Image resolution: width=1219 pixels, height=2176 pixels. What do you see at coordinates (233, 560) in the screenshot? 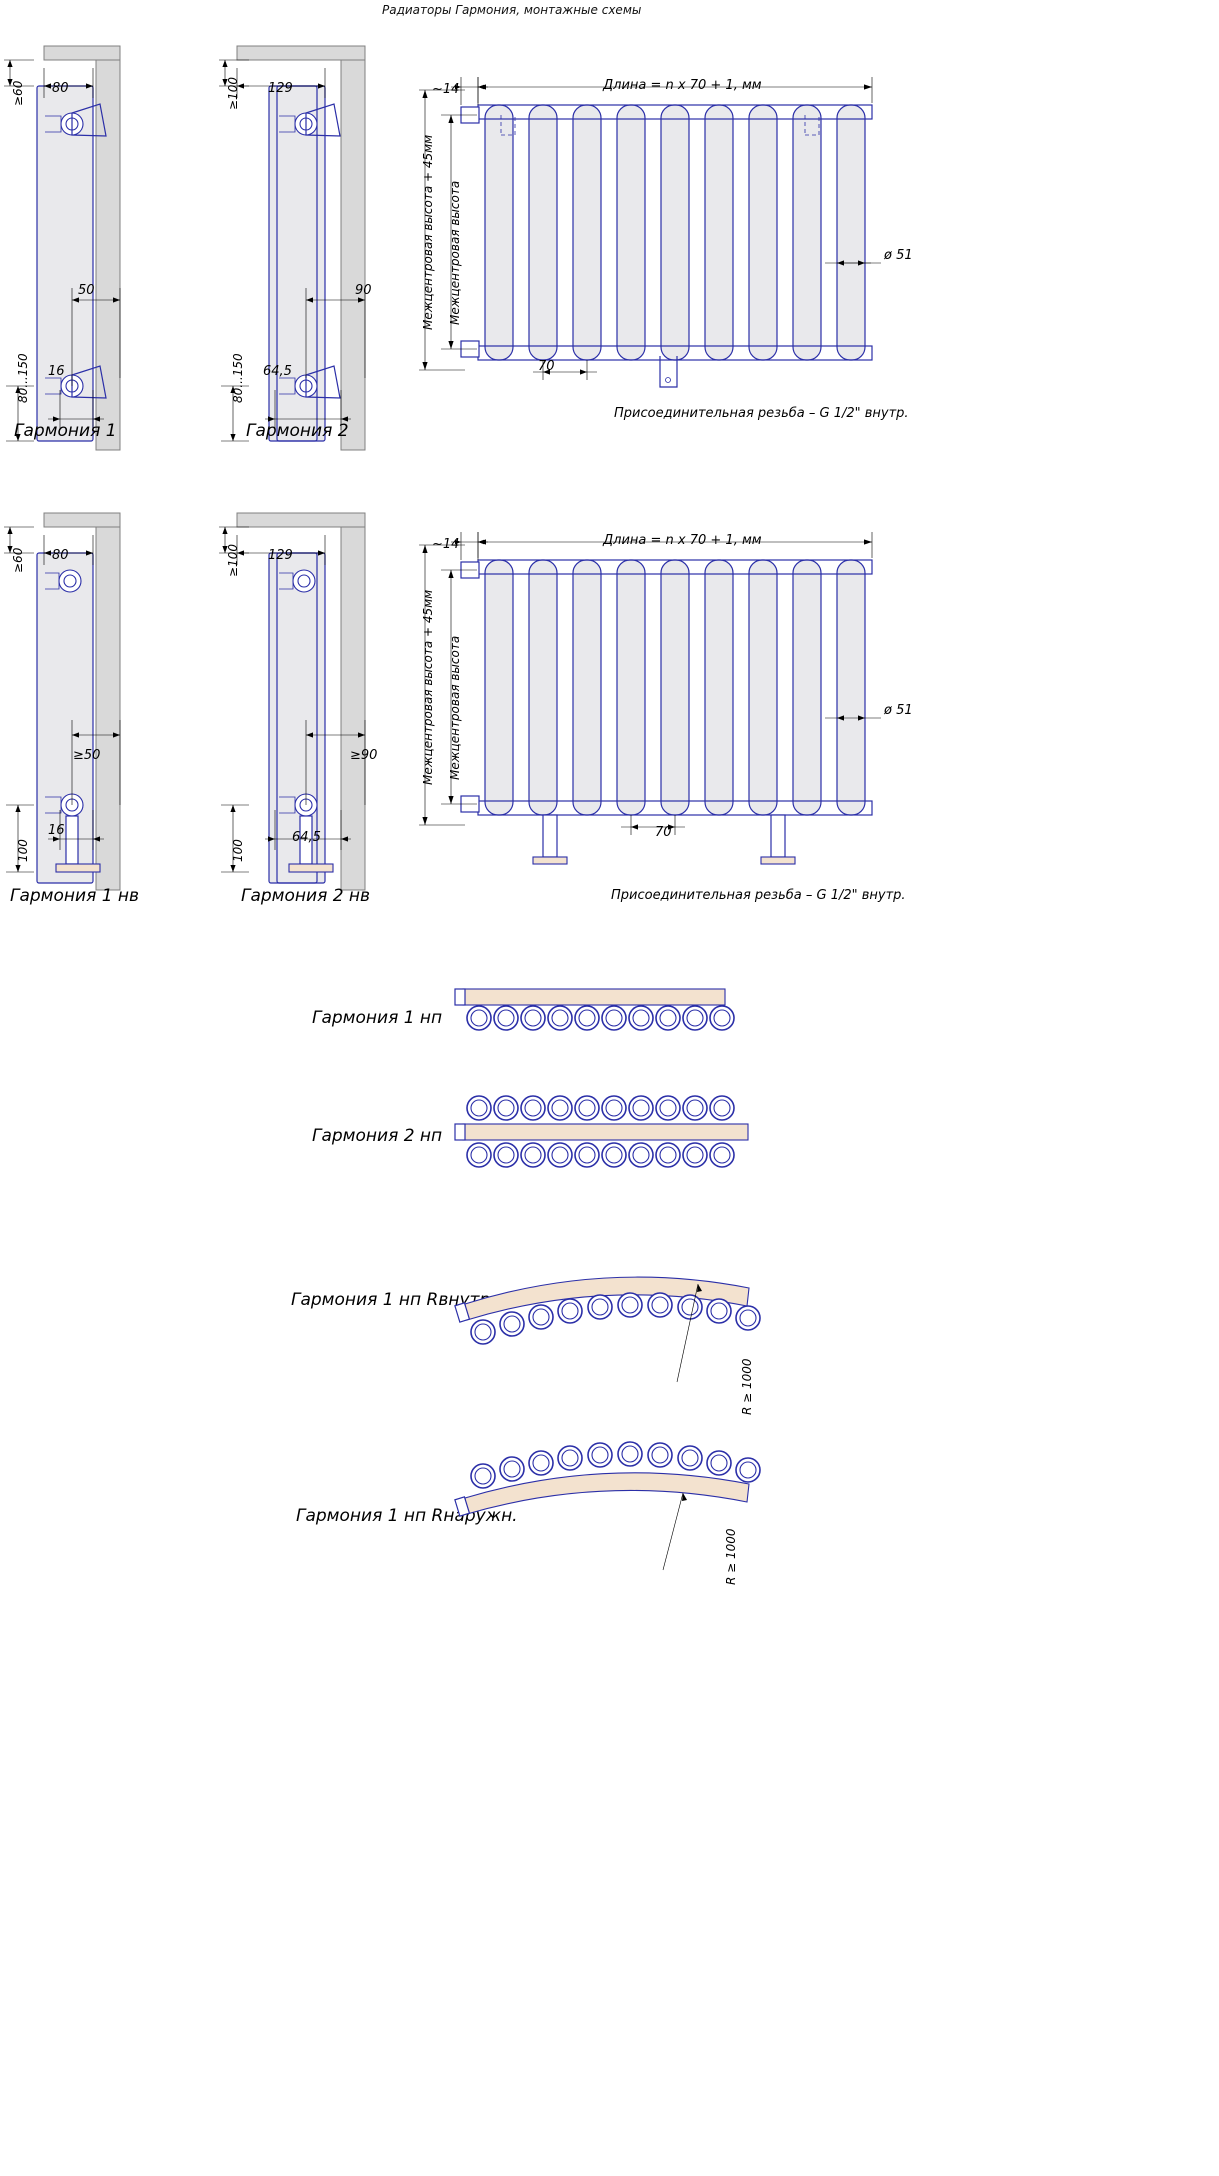
I see `g2nv-dim-top-gap: ≥100` at bounding box center [233, 560].